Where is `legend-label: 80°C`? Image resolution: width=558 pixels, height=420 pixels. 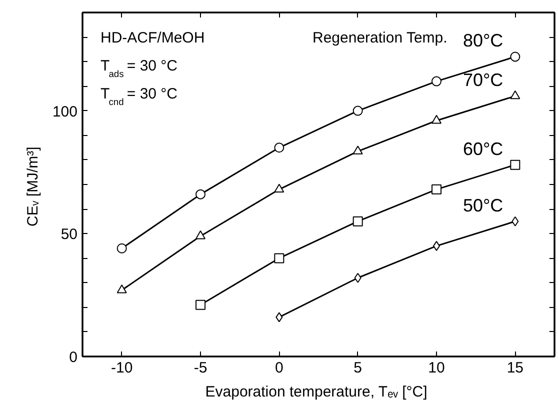
legend-label: 80°C is located at coordinates (483, 40).